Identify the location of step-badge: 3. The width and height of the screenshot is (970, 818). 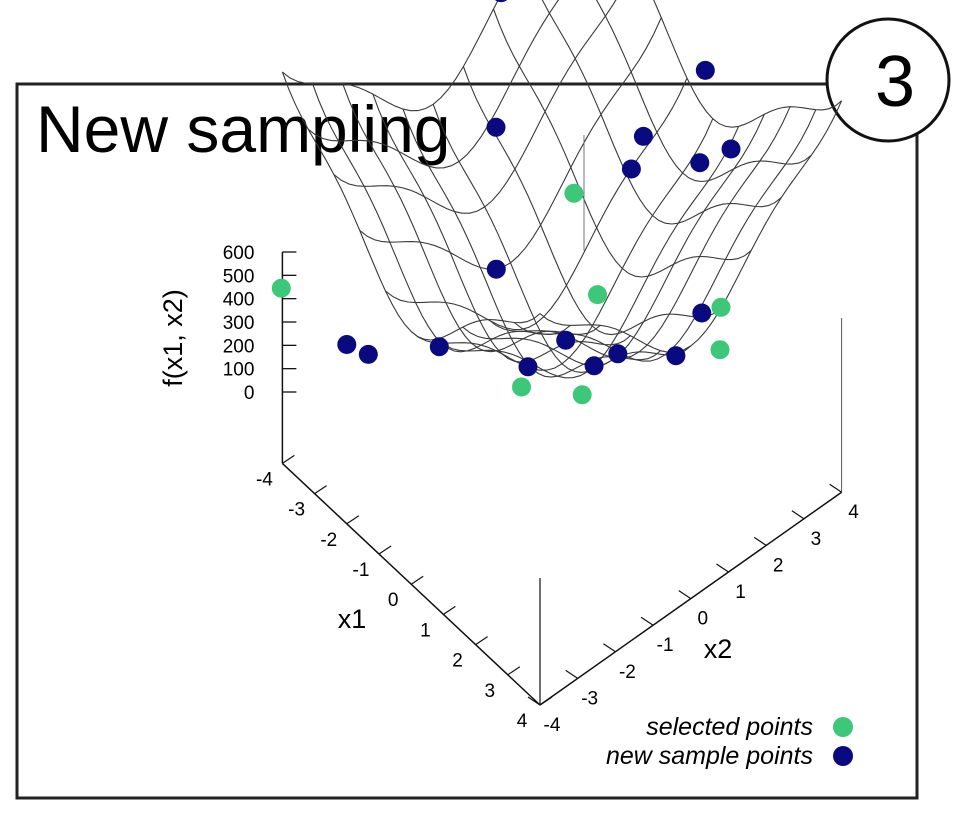
(888, 80).